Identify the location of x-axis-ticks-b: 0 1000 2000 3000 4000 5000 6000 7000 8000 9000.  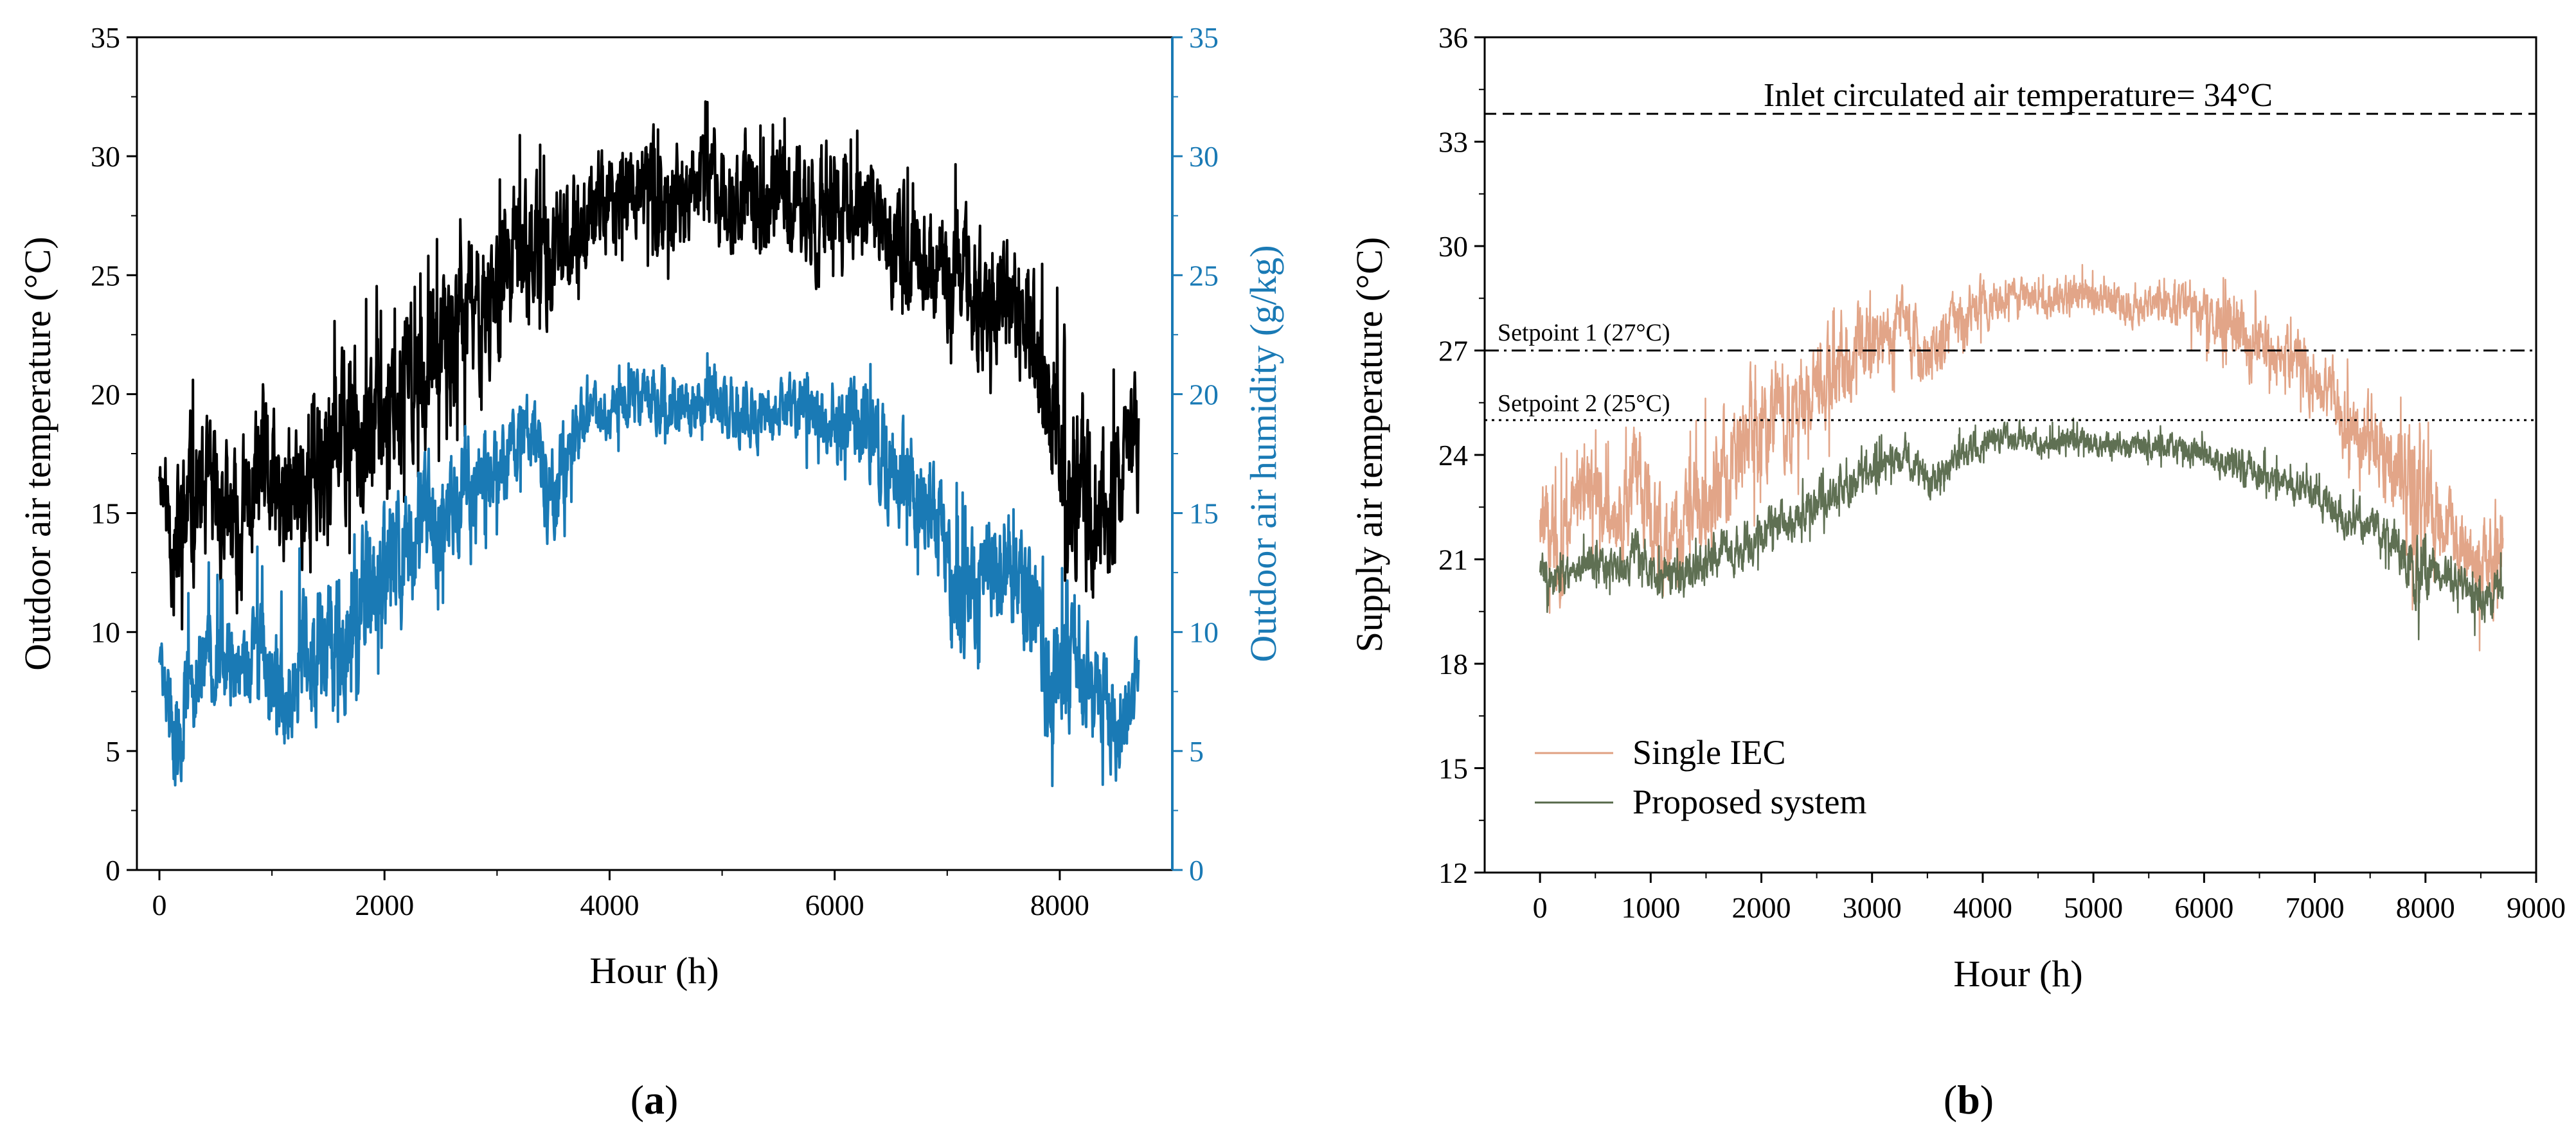
(2049, 898).